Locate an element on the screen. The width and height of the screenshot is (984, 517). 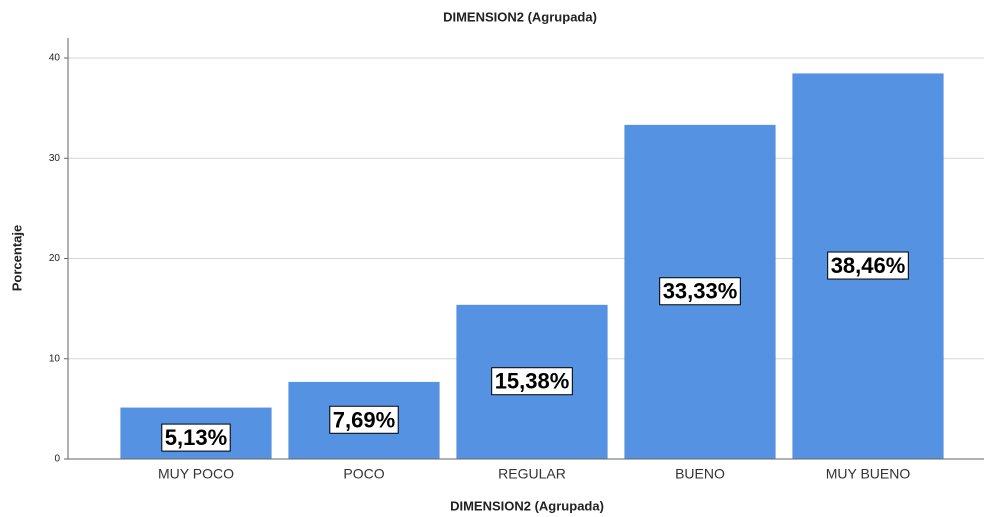
y-tick-label: 20 is located at coordinates (55, 258).